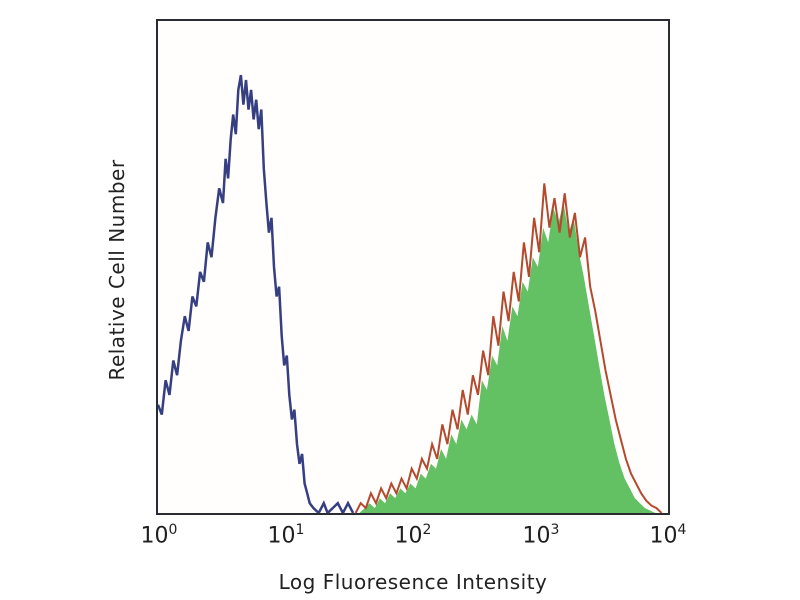  I want to click on x-tick-exponent: 2, so click(427, 530).